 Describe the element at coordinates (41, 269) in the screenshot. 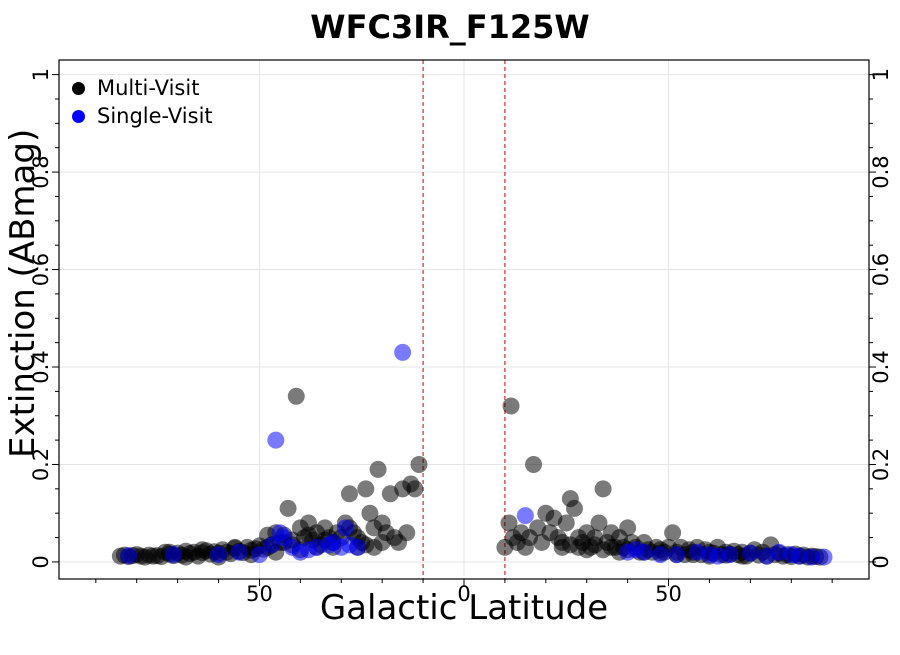

I see `y-tick-label-left: 0.6` at that location.